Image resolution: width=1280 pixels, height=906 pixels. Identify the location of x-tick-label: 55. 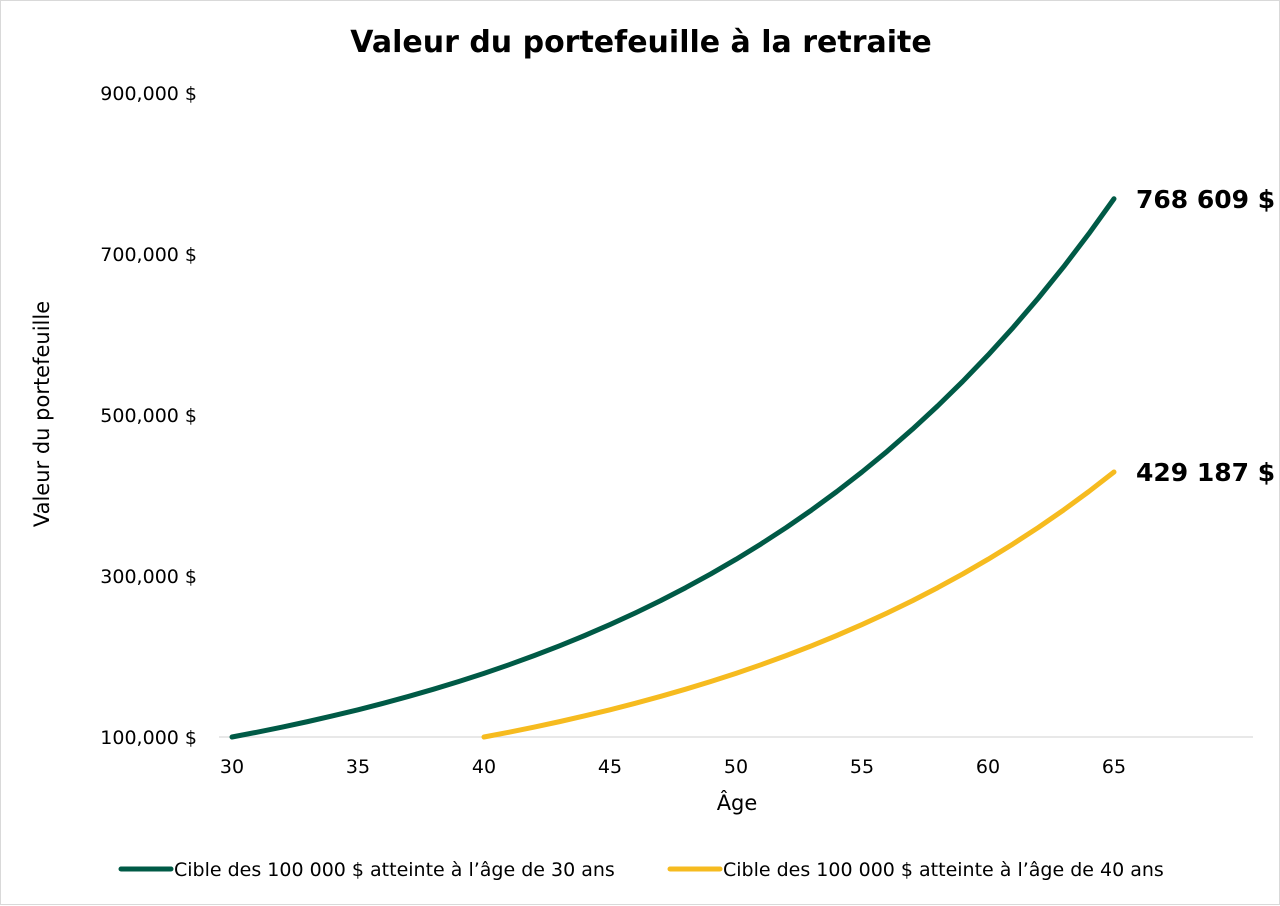
(862, 767).